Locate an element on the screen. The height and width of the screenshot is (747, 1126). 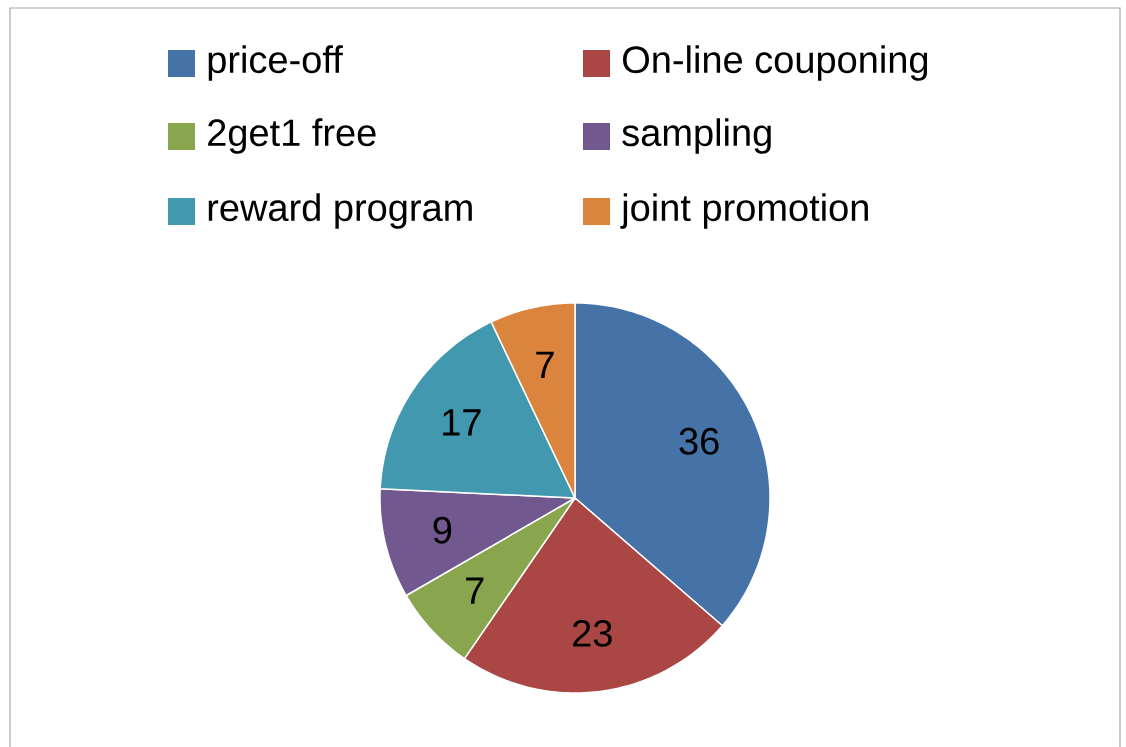
legend-label: price-off is located at coordinates (275, 63).